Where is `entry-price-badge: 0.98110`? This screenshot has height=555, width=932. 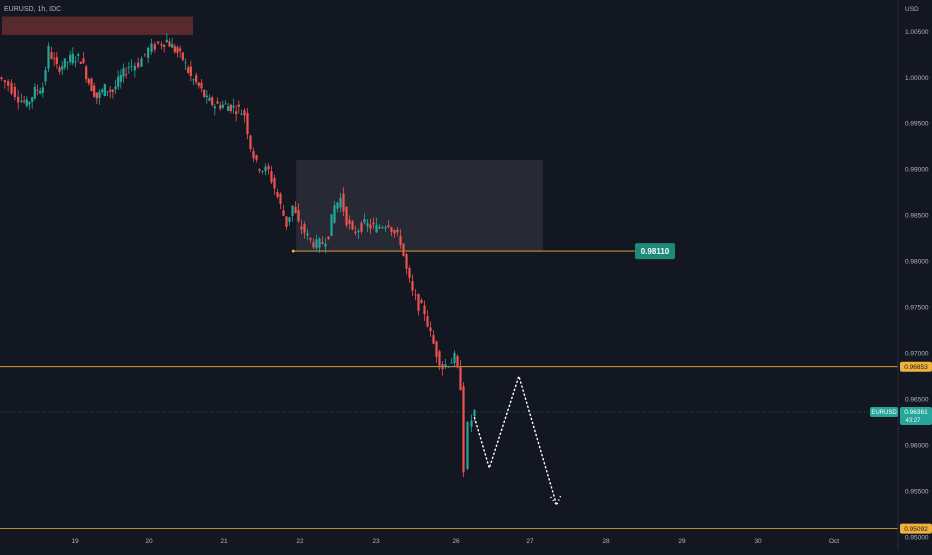 entry-price-badge: 0.98110 is located at coordinates (655, 251).